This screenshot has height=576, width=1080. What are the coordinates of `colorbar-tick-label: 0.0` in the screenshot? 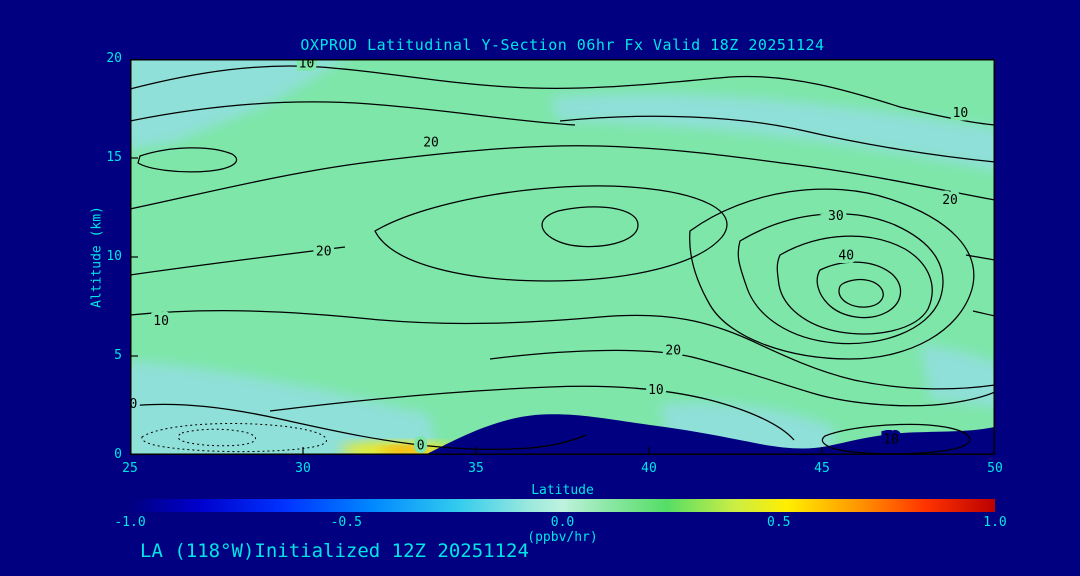 It's located at (562, 522).